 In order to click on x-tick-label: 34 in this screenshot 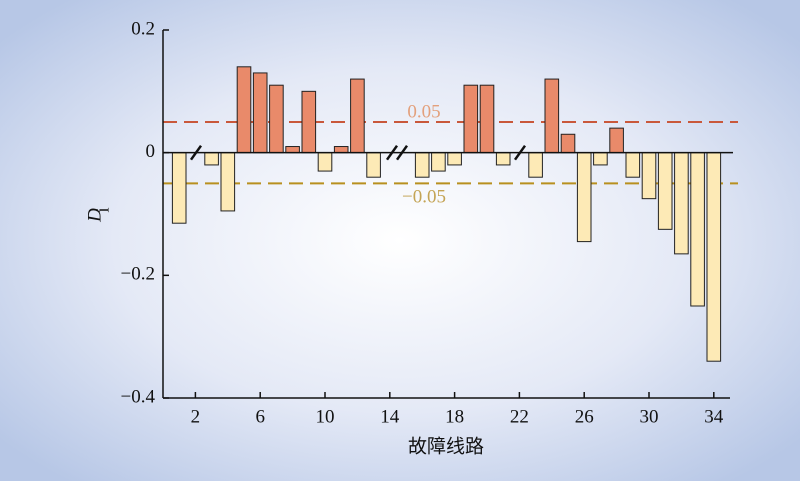, I will do `click(714, 416)`.